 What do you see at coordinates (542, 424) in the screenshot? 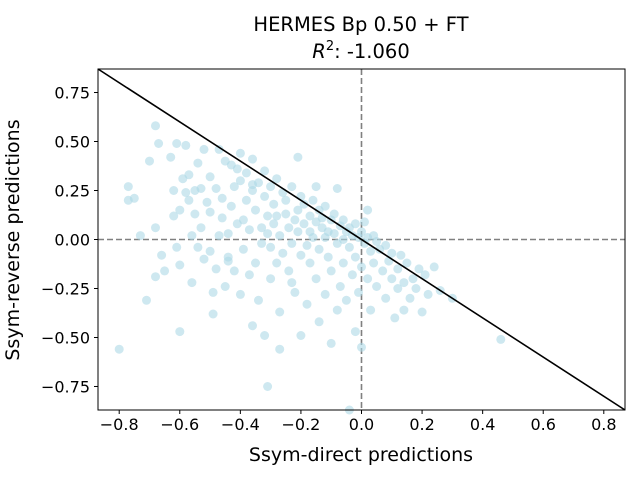
I see `x-tick-label: 0.6` at bounding box center [542, 424].